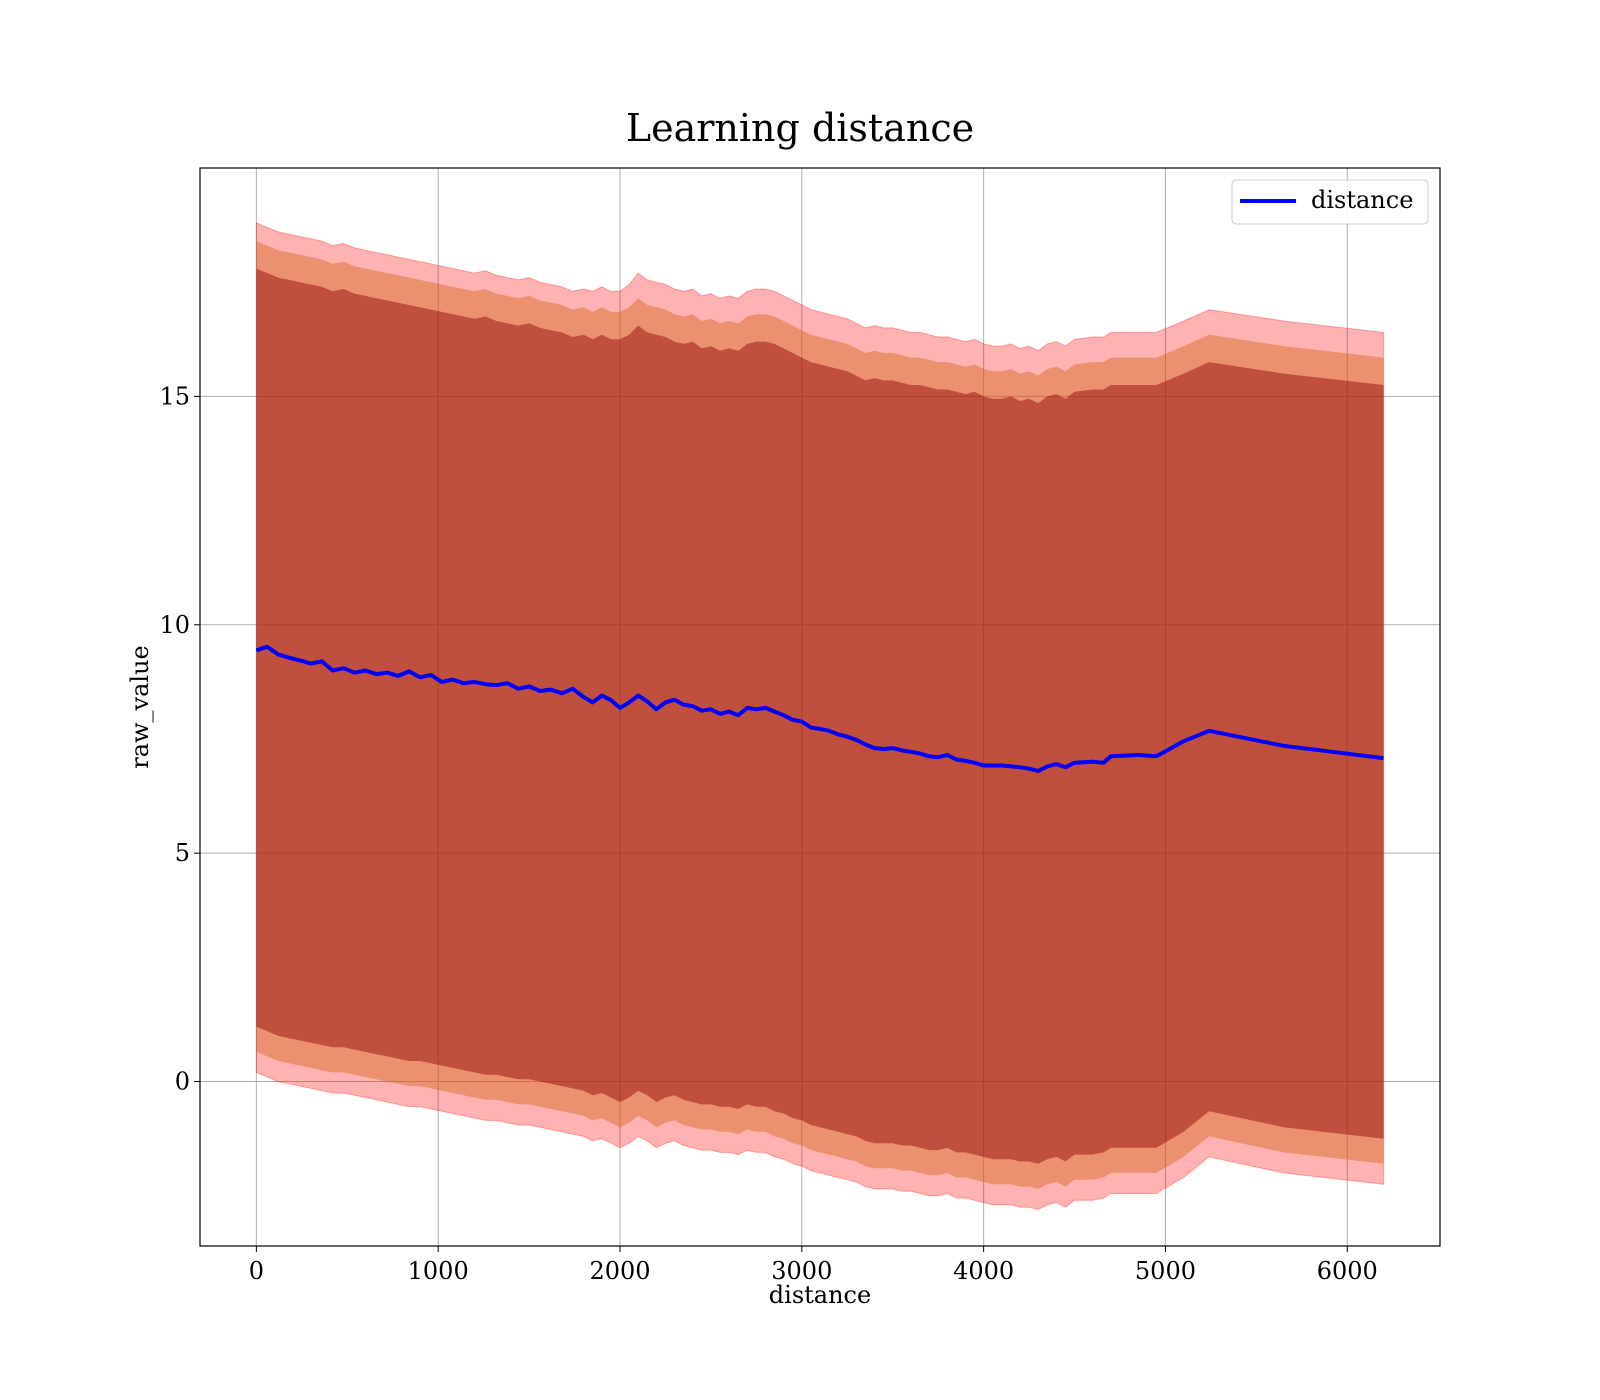  What do you see at coordinates (820, 1295) in the screenshot?
I see `x-axis-label: distance` at bounding box center [820, 1295].